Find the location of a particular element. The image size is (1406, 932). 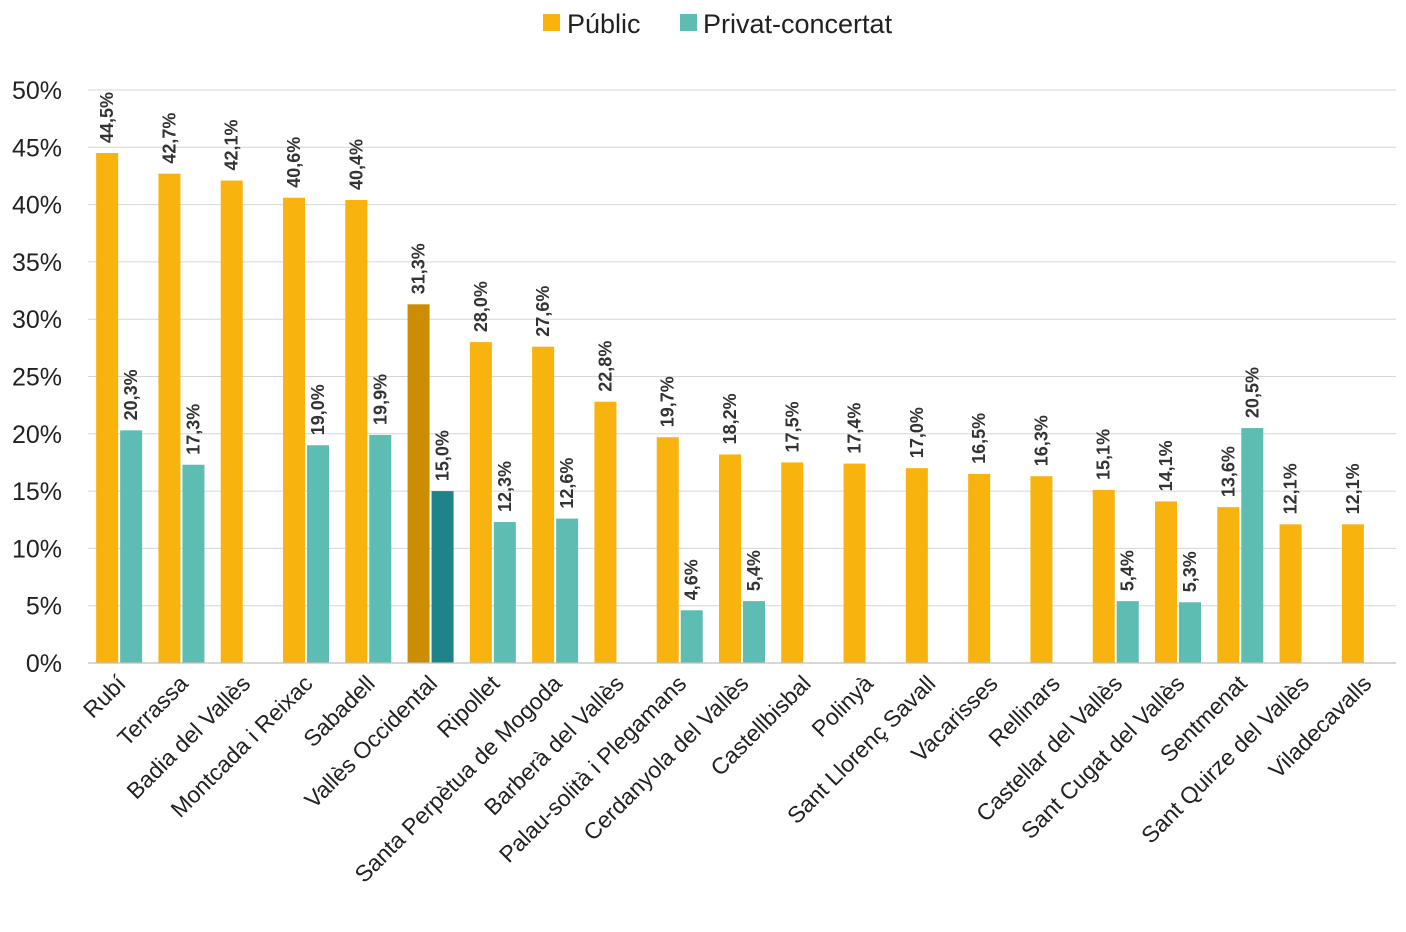

data-label: 4,6% is located at coordinates (692, 579).